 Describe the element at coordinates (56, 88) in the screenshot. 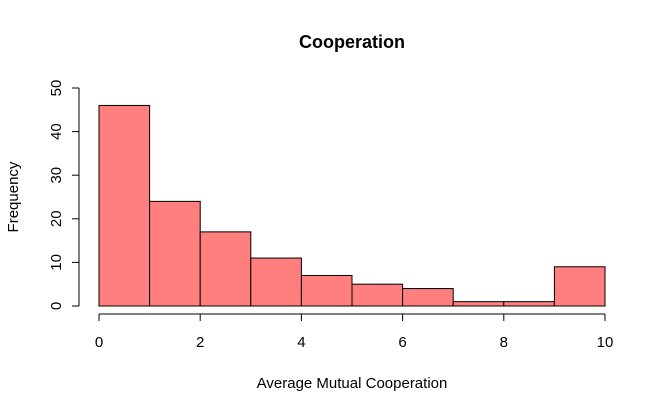

I see `y-tick-label: 50` at that location.